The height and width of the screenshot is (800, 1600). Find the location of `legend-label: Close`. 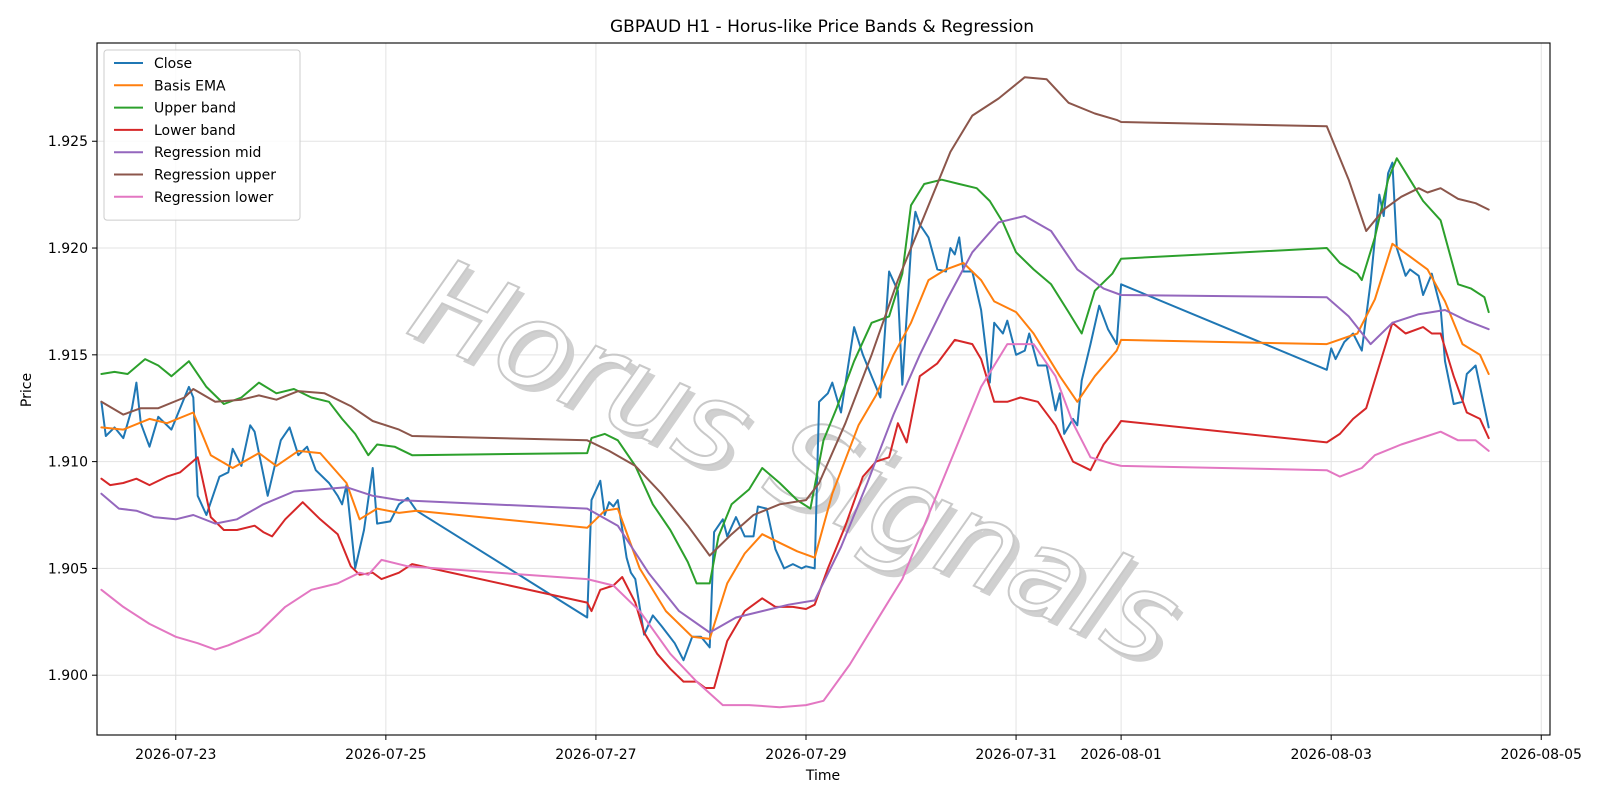

legend-label: Close is located at coordinates (173, 64).